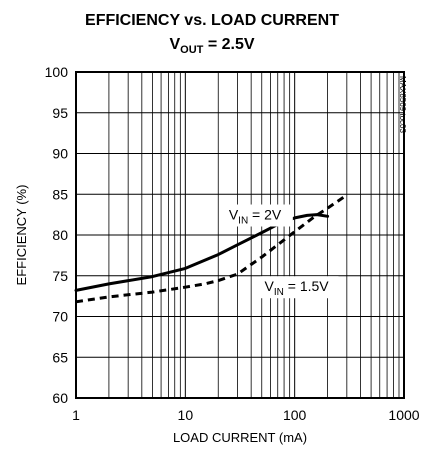 The height and width of the screenshot is (459, 424). What do you see at coordinates (60, 357) in the screenshot?
I see `y-tick-label: 65` at bounding box center [60, 357].